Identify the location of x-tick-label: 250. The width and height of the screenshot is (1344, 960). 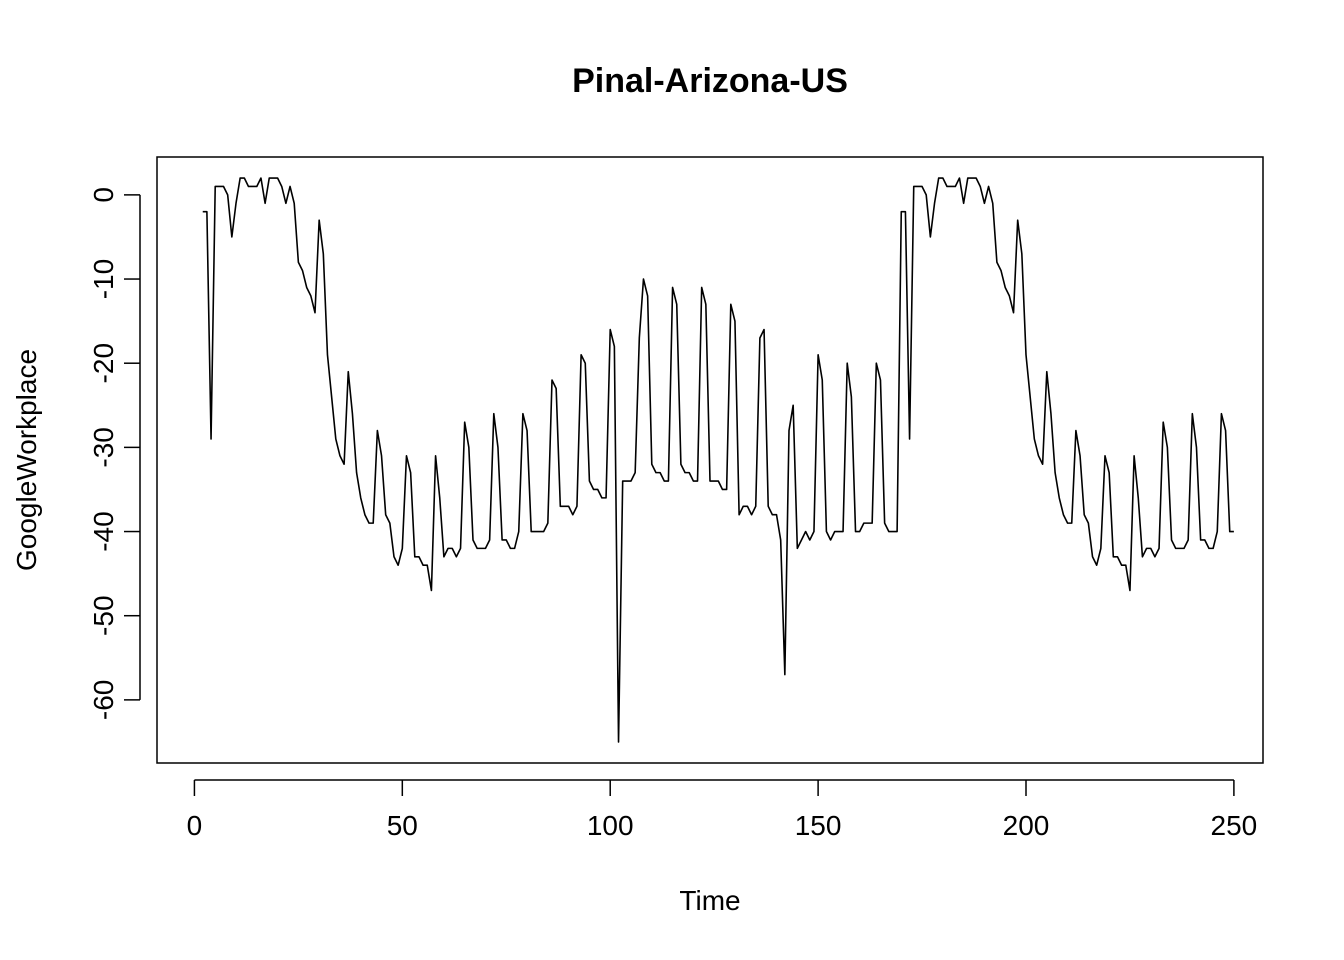
(1234, 825).